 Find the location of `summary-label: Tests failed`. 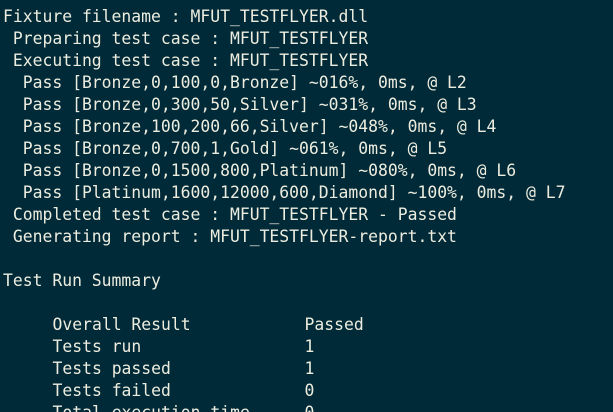

summary-label: Tests failed is located at coordinates (111, 390).